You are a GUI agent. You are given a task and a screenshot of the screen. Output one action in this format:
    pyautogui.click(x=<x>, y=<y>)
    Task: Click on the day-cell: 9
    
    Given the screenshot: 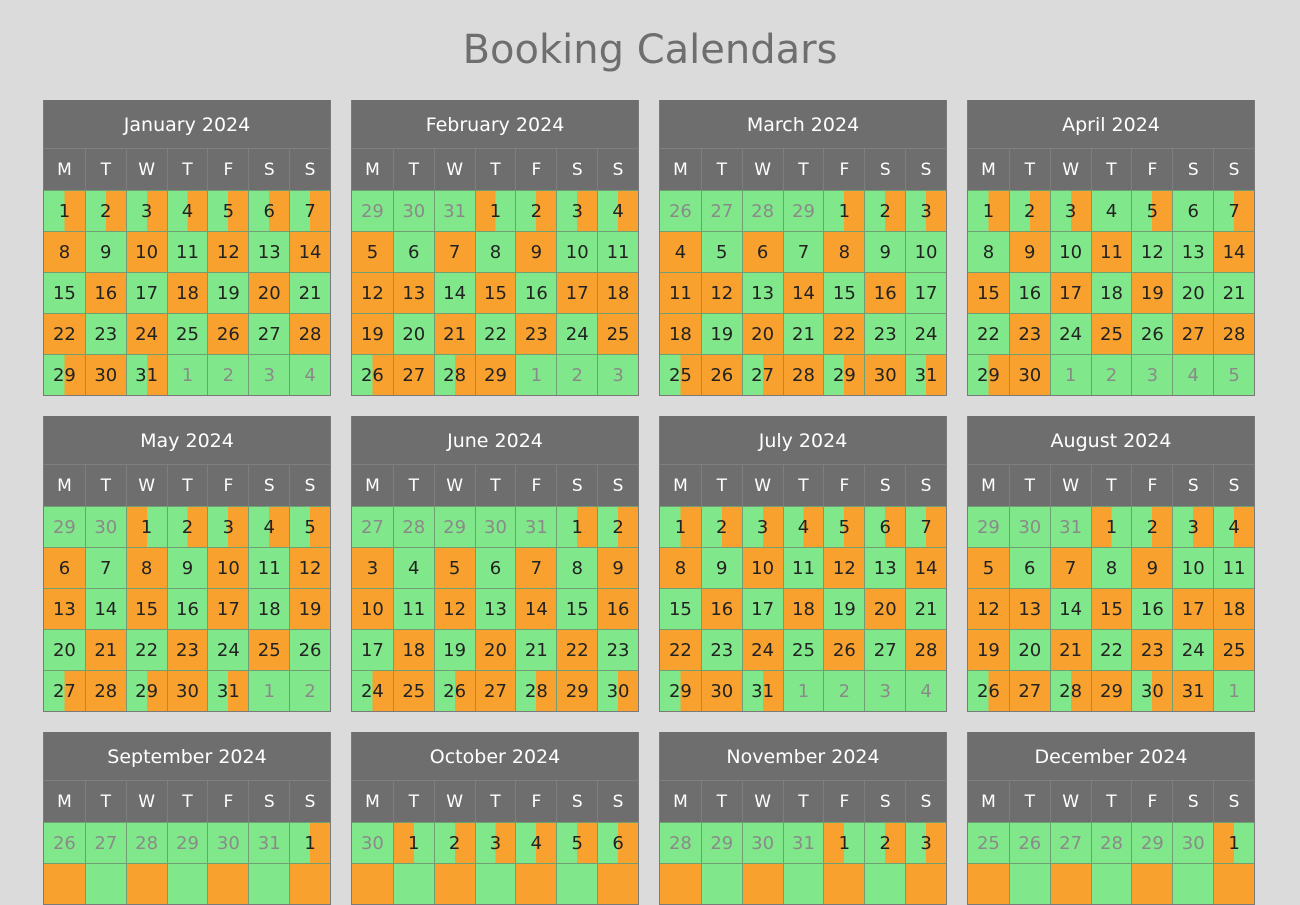 What is the action you would take?
    pyautogui.click(x=721, y=567)
    